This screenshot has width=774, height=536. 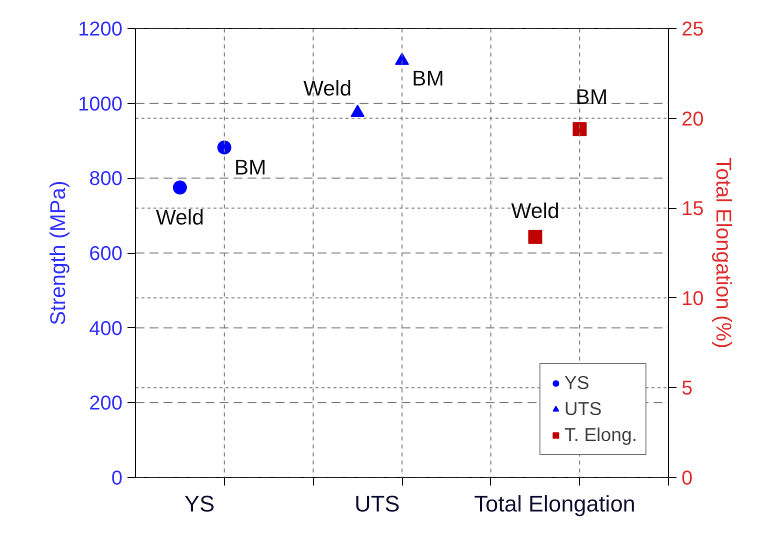 I want to click on y-tick-label: 1200, so click(x=100, y=29).